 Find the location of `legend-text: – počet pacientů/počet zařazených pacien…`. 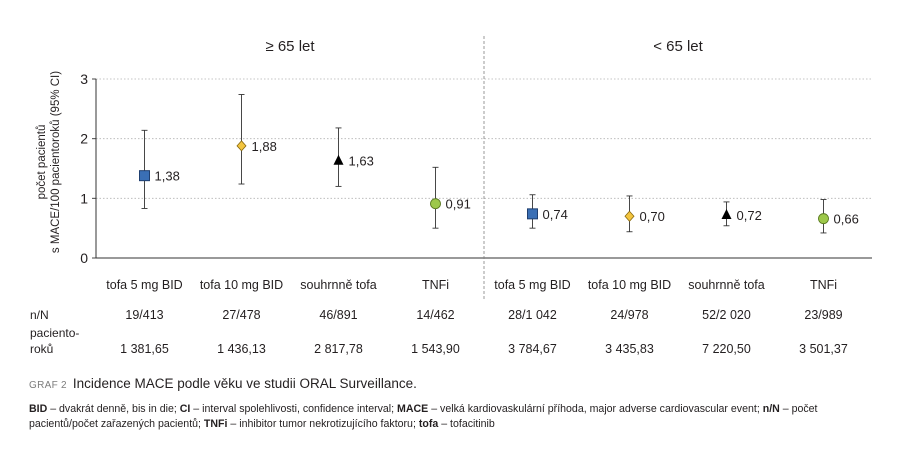

legend-text: – počet pacientů/počet zařazených pacien… is located at coordinates (423, 416).